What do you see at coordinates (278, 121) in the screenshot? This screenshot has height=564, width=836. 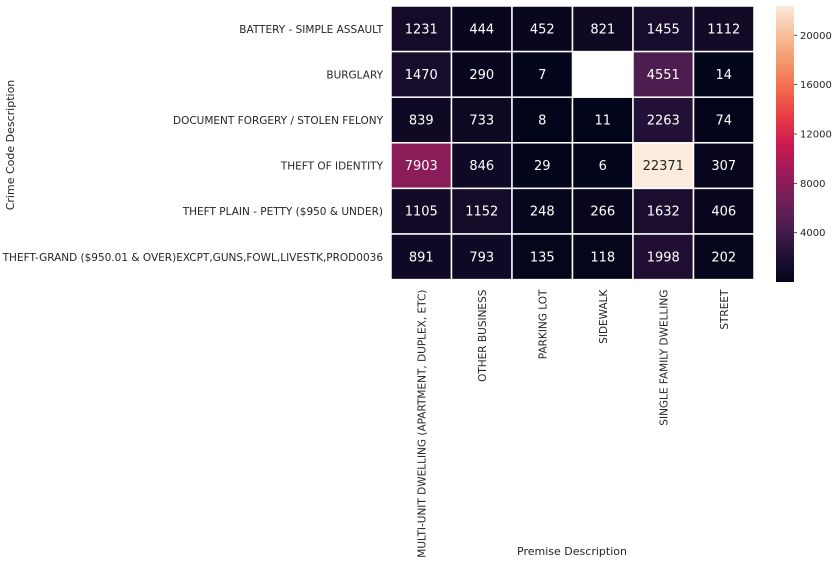 I see `y-tick-label: DOCUMENT FORGERY / STOLEN FELONY` at bounding box center [278, 121].